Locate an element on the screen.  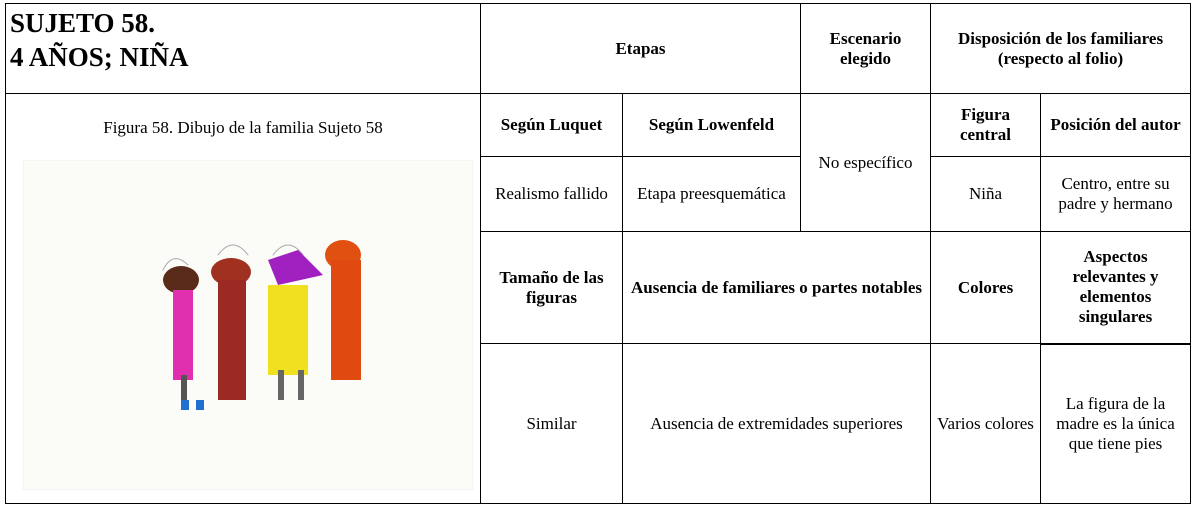
table-cell: Figura central is located at coordinates (986, 125).